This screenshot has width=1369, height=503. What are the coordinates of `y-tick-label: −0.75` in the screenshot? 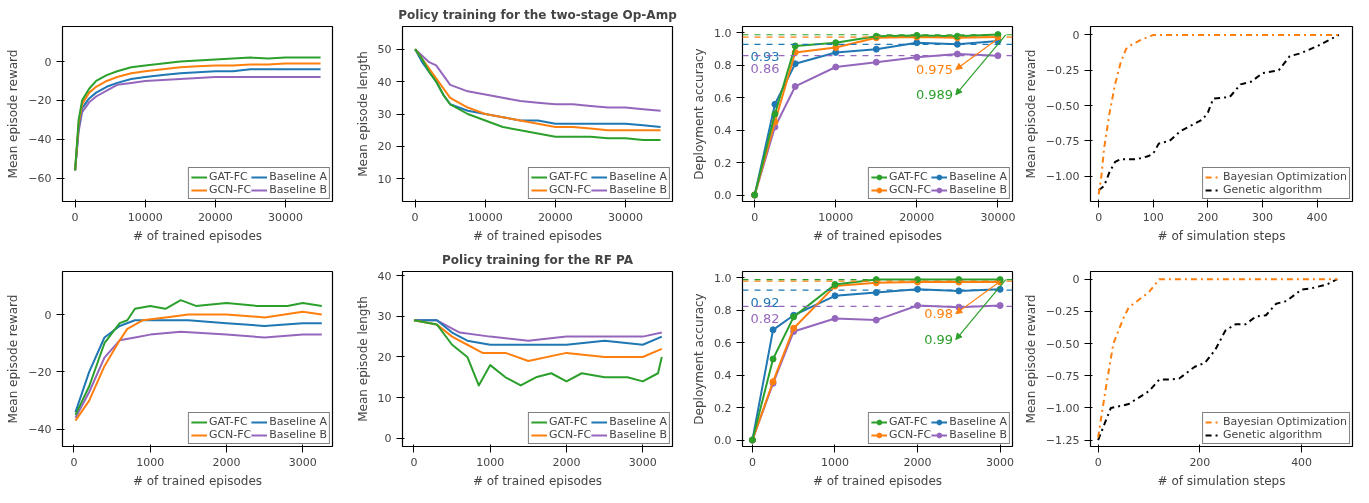 It's located at (1062, 376).